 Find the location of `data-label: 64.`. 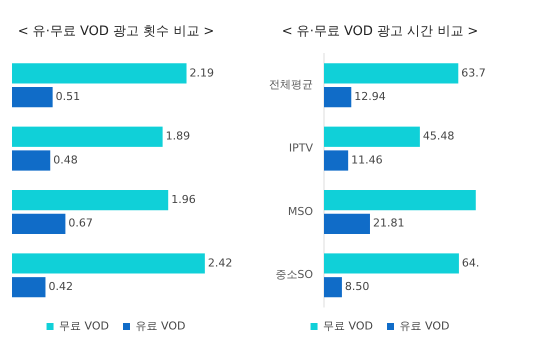

data-label: 64. is located at coordinates (471, 263).